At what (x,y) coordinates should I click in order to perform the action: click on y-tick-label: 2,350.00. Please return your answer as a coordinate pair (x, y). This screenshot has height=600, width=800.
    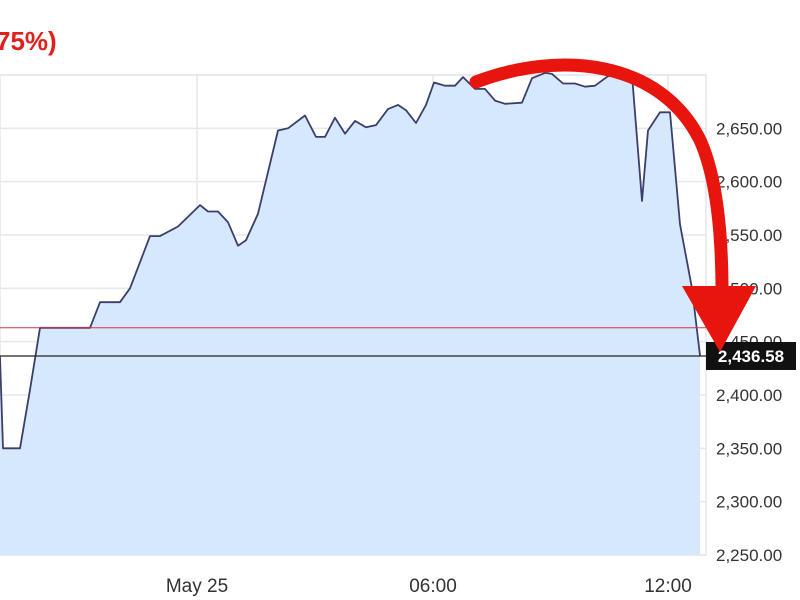
    Looking at the image, I should click on (749, 448).